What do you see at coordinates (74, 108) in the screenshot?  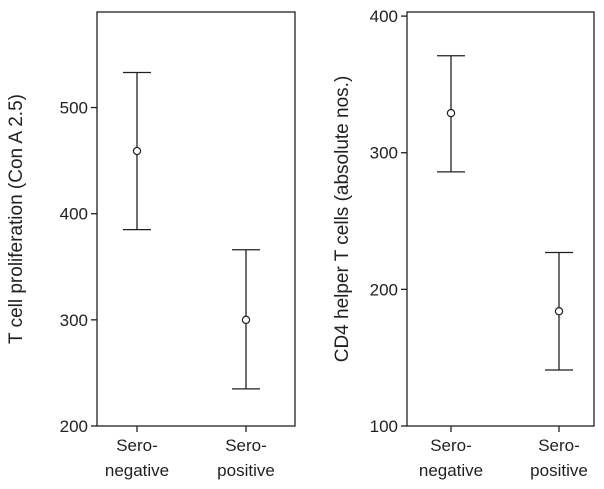 I see `y-tick-label: 500` at bounding box center [74, 108].